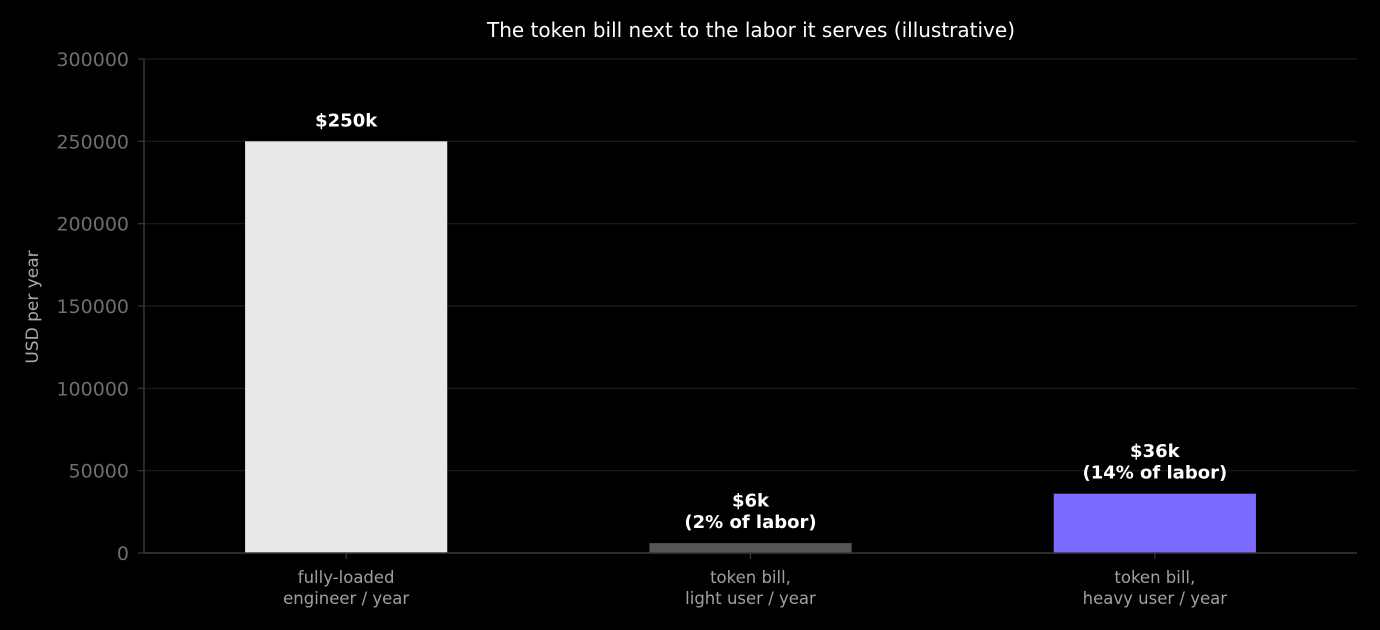 This screenshot has width=1380, height=630. I want to click on bar-value-label: $250k, so click(346, 120).